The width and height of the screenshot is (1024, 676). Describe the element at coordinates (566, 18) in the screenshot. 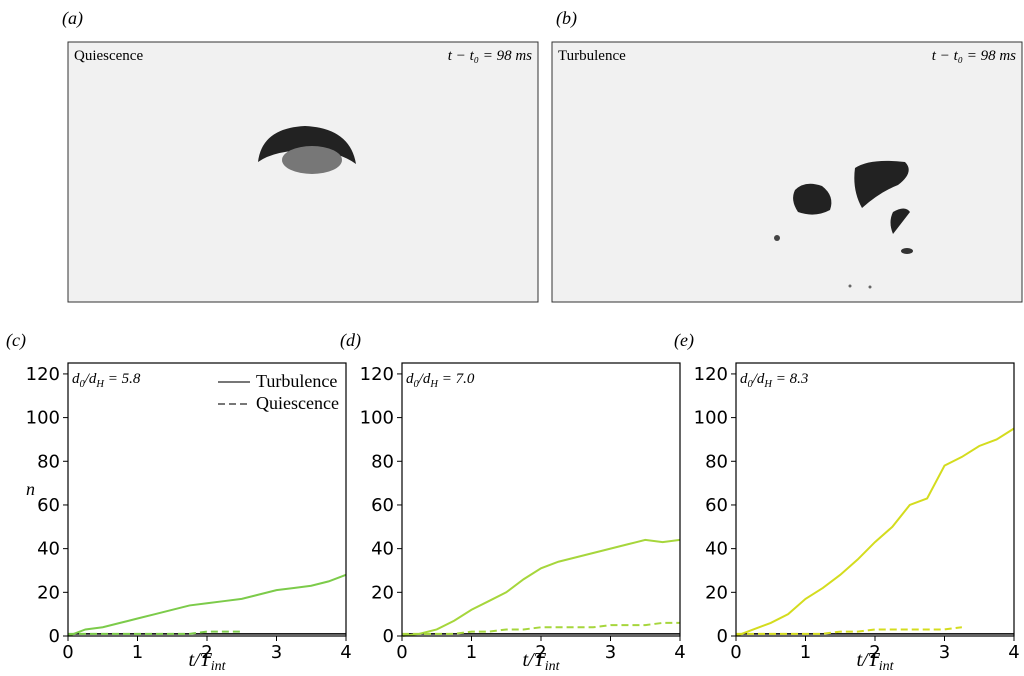

I see `panel-label: (b)` at that location.